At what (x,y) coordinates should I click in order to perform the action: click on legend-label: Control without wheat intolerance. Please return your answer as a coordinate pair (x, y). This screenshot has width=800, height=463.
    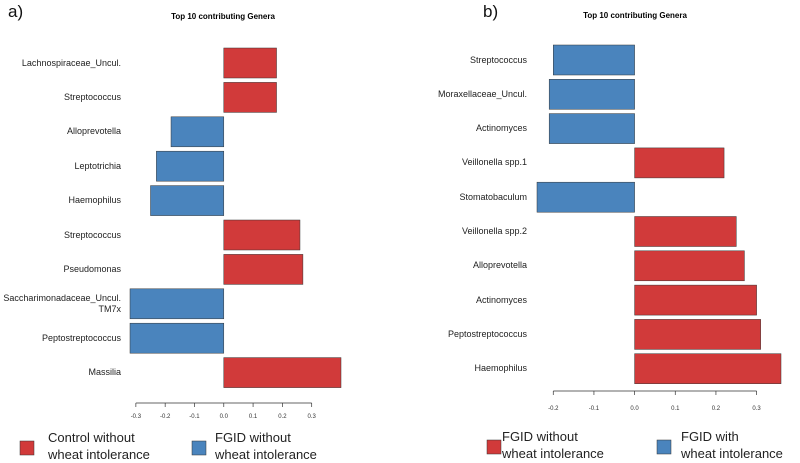
    Looking at the image, I should click on (99, 446).